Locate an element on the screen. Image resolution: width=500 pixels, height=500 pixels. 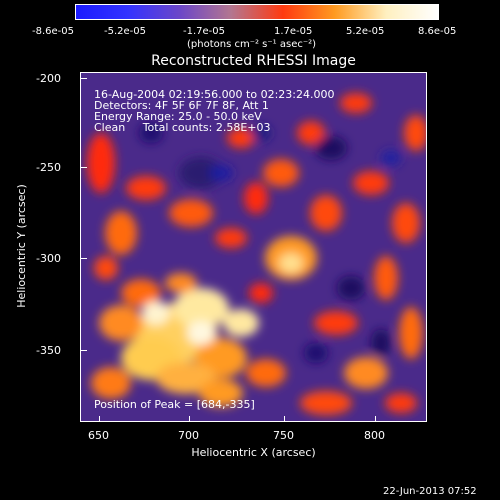
annotation-energy-range: Energy Range: 25.0 - 50.0 keV is located at coordinates (178, 116).